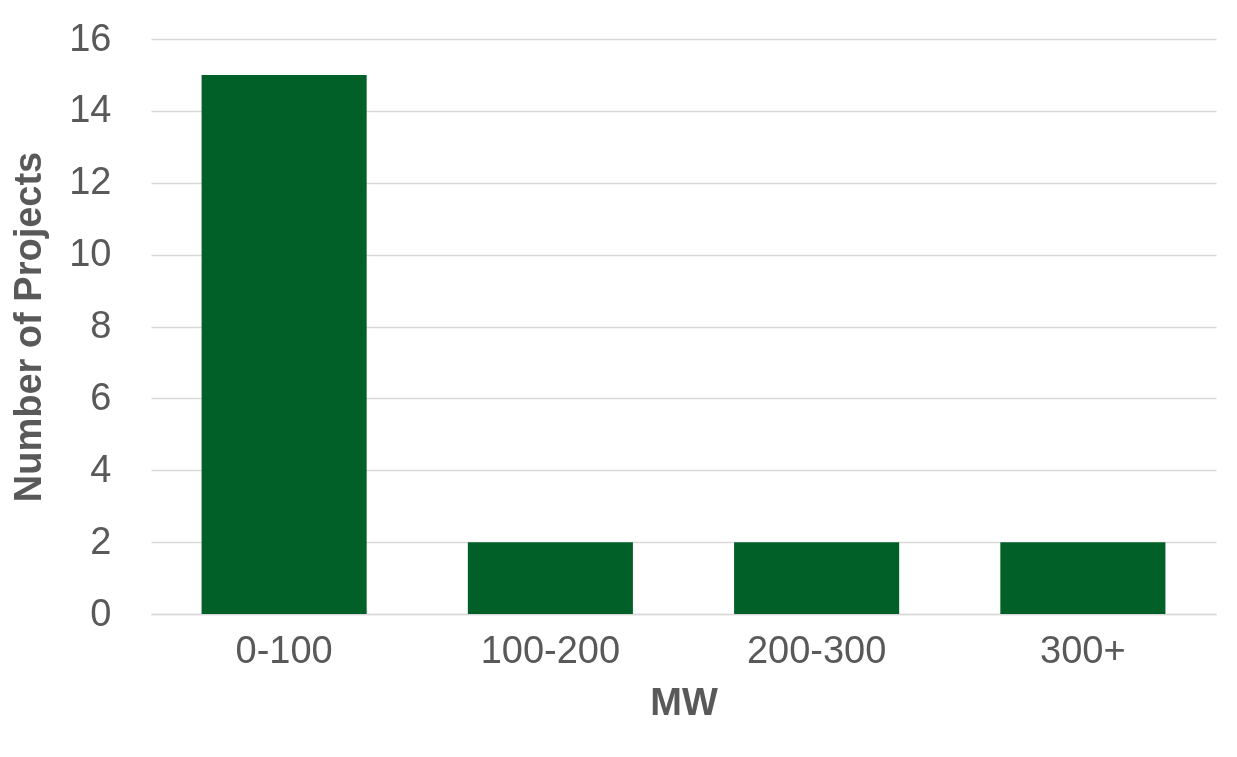 This screenshot has height=757, width=1237. I want to click on x-tick-label: 100-200, so click(550, 649).